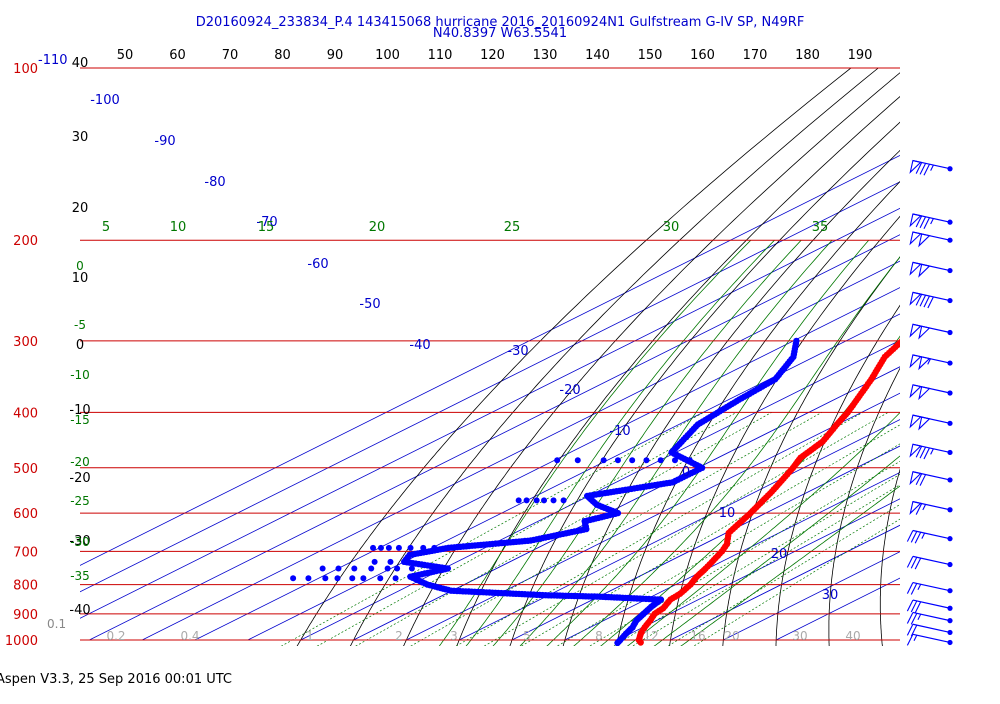  What do you see at coordinates (25, 552) in the screenshot?
I see `pressure-label: 700` at bounding box center [25, 552].